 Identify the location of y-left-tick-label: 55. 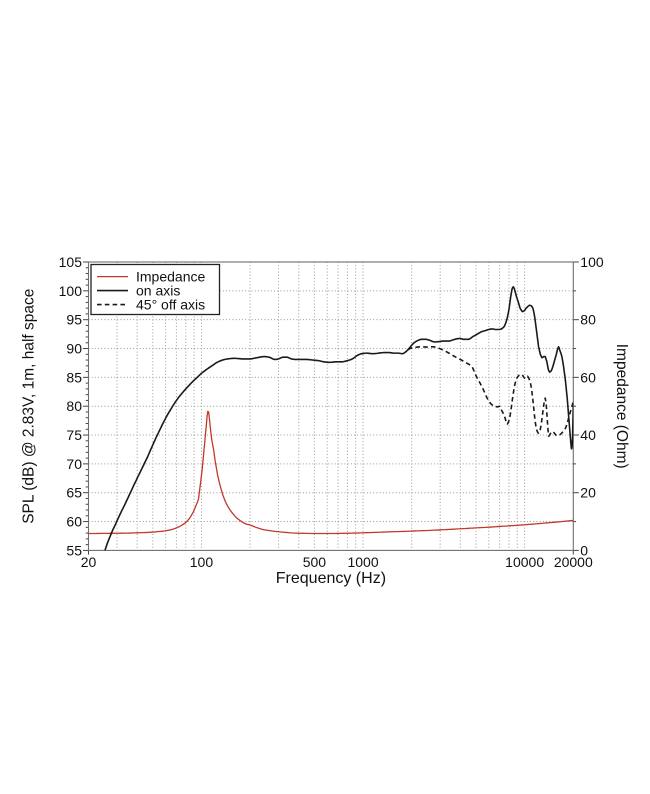
(74, 550).